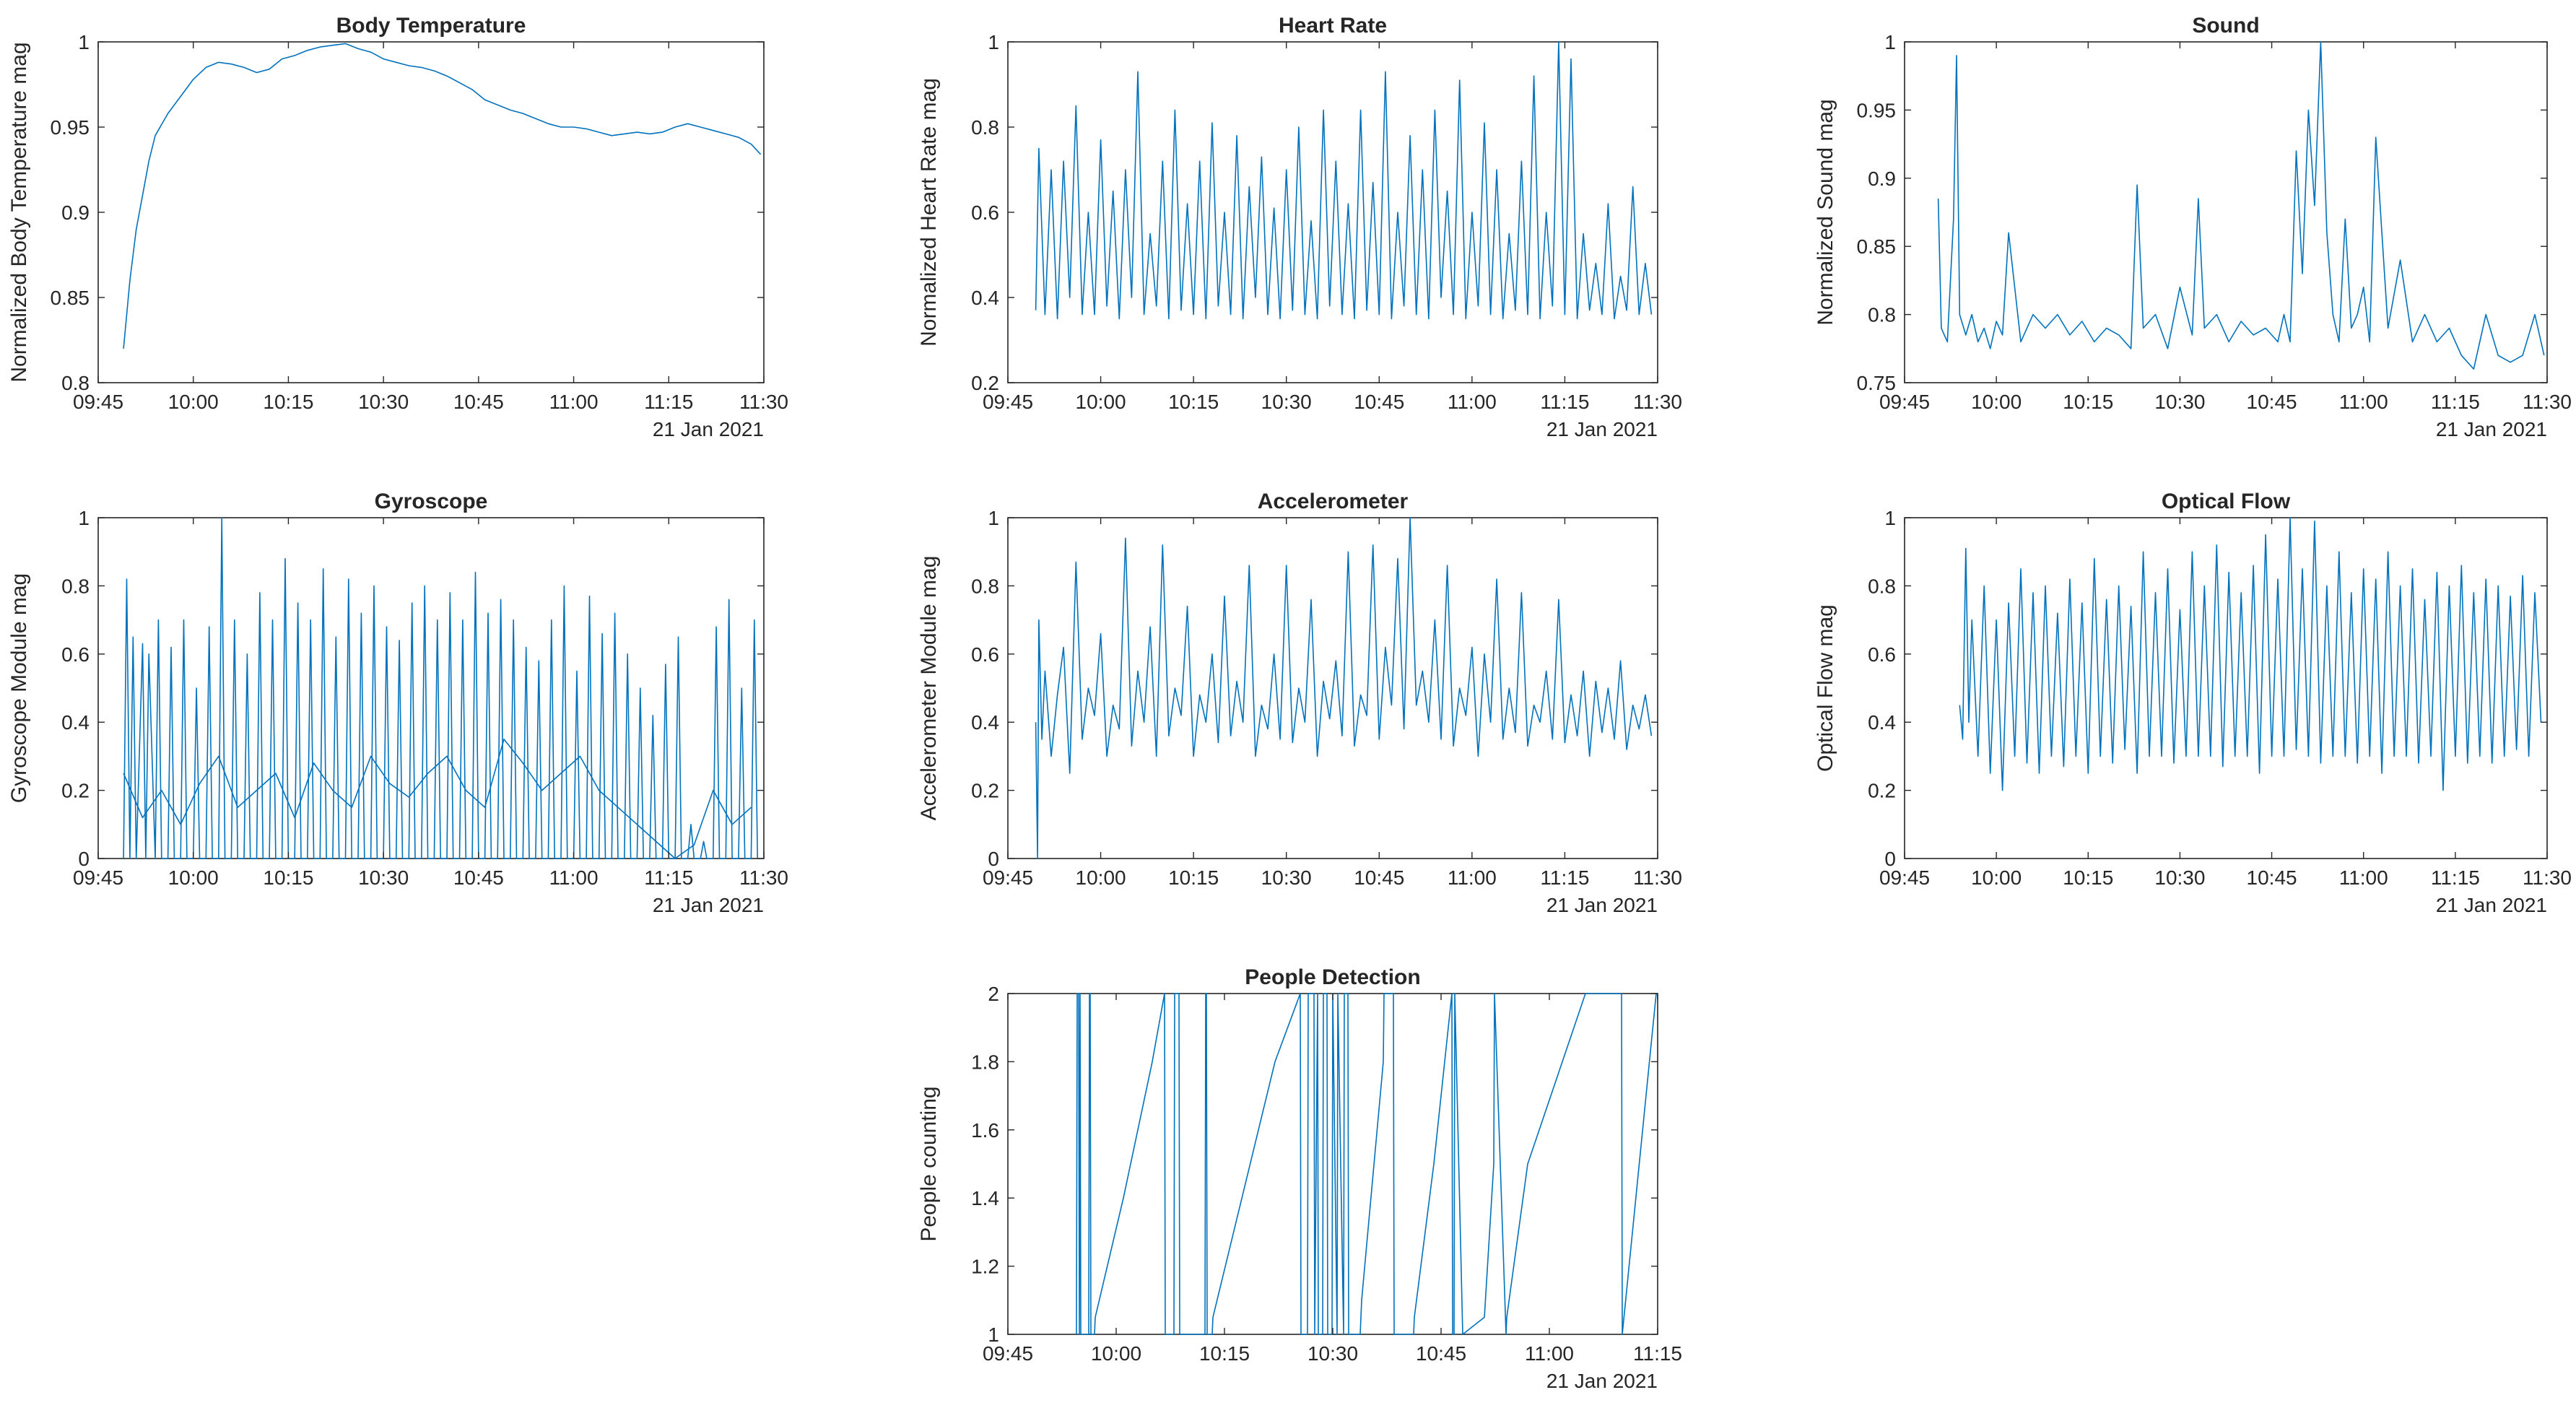 The height and width of the screenshot is (1408, 2576). Describe the element at coordinates (84, 859) in the screenshot. I see `gyroscope-y-tick-label: 0` at that location.